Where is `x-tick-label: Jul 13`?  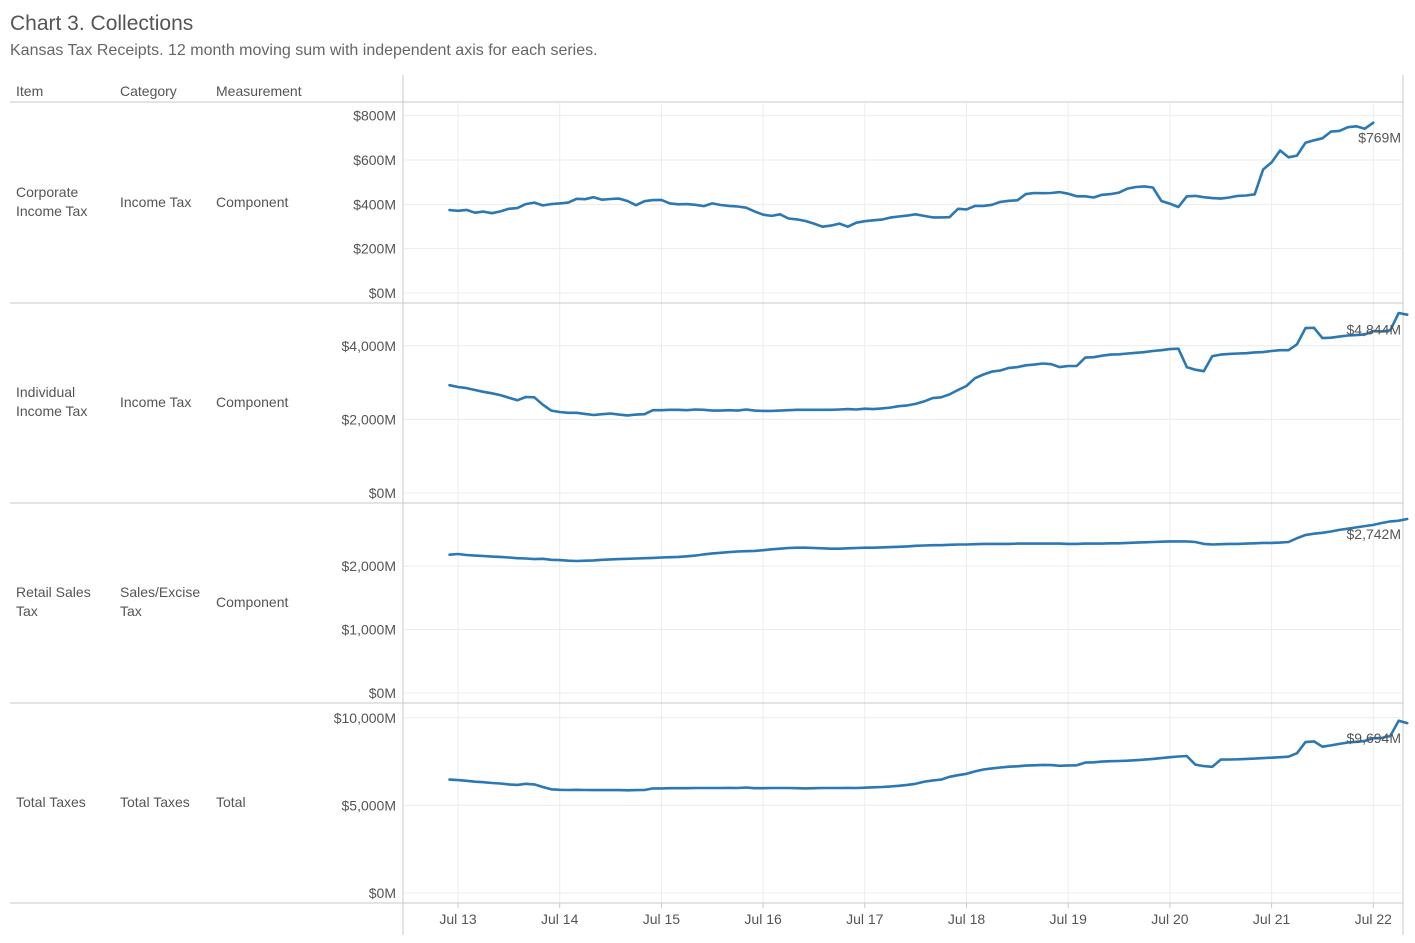 x-tick-label: Jul 13 is located at coordinates (458, 919).